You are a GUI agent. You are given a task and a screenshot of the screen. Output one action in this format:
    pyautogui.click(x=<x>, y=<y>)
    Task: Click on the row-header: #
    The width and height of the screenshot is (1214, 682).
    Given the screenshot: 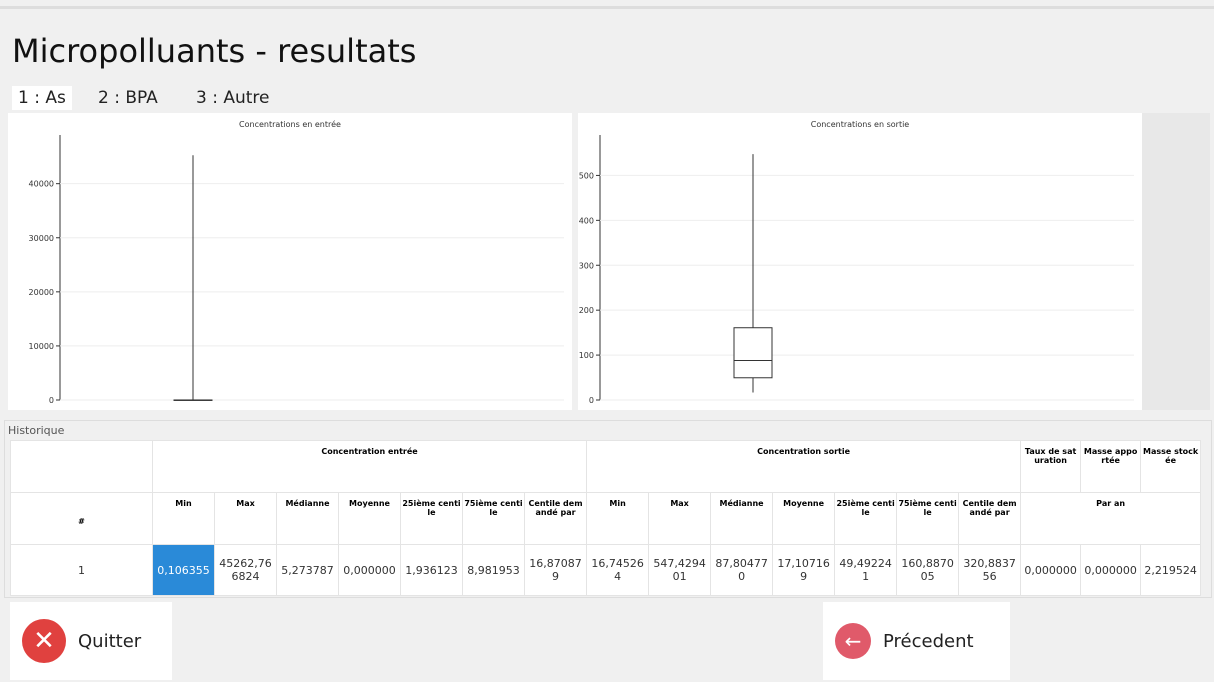 What is the action you would take?
    pyautogui.click(x=81, y=518)
    